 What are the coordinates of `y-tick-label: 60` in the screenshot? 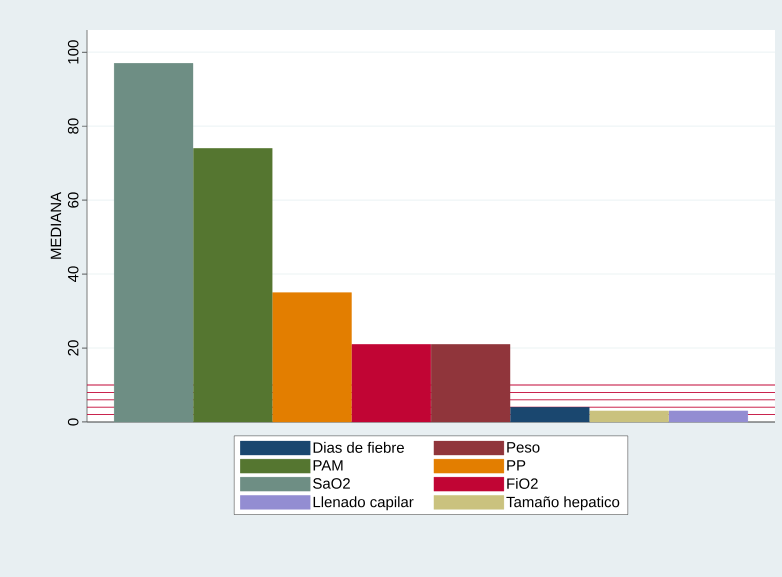 It's located at (73, 200).